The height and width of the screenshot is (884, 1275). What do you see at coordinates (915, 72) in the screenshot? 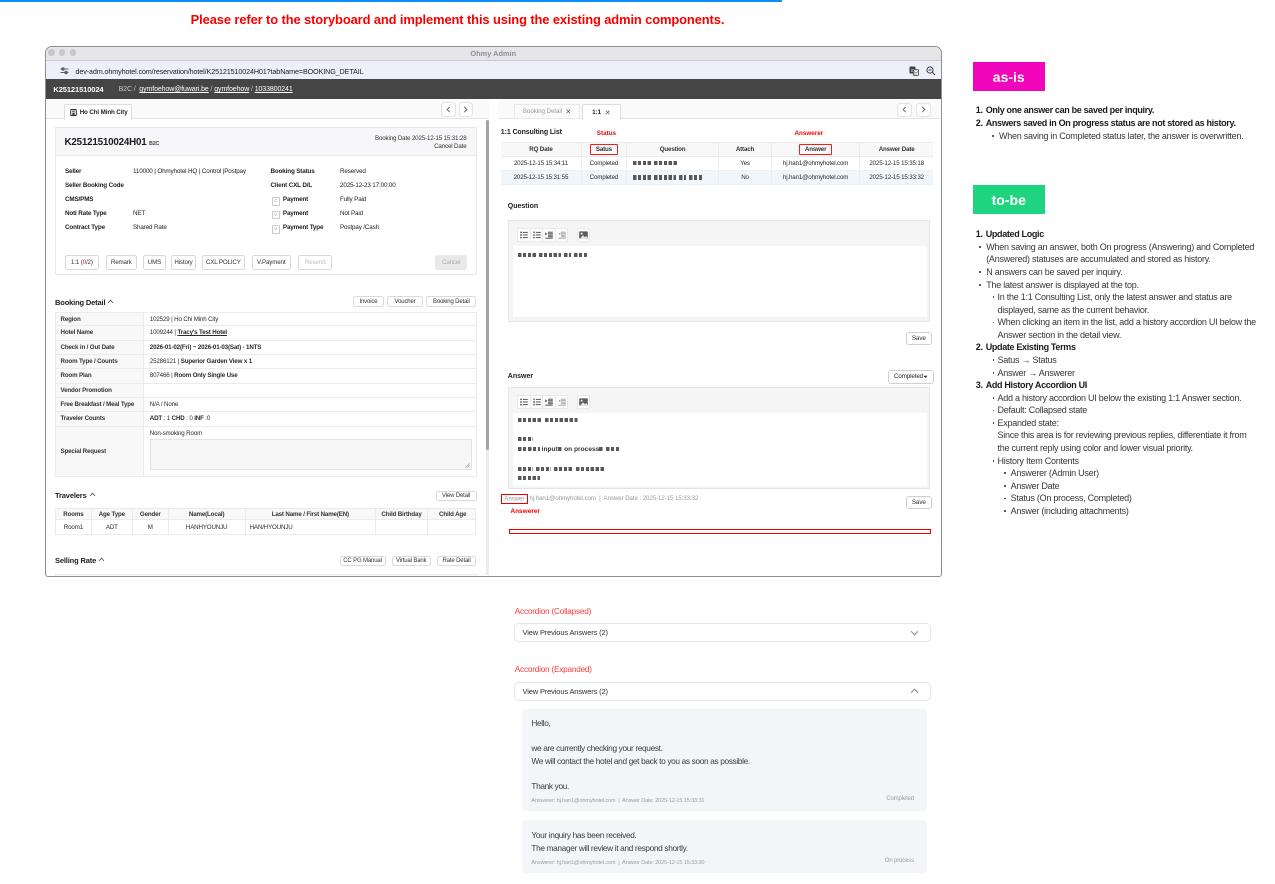
I see `svg-text: 문` at bounding box center [915, 72].